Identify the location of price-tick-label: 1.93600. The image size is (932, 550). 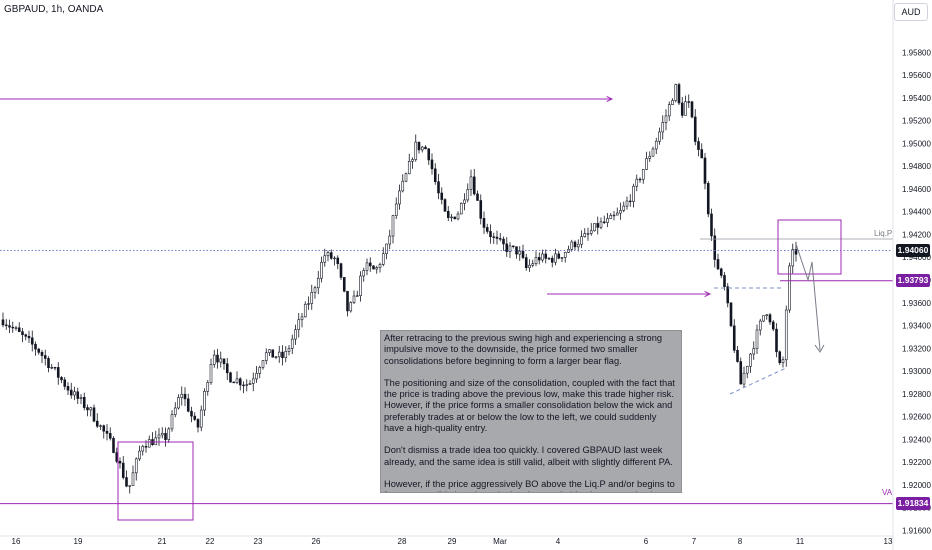
(916, 303).